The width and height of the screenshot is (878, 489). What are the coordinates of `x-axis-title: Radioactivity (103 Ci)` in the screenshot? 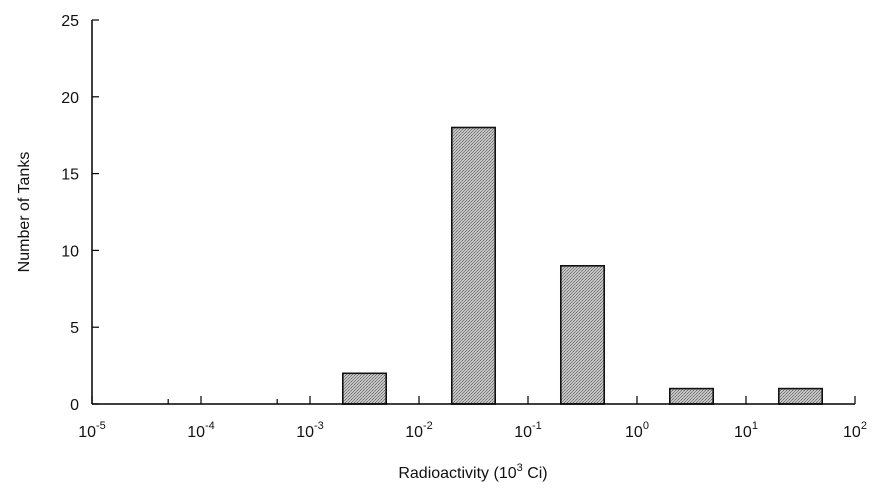 It's located at (472, 472).